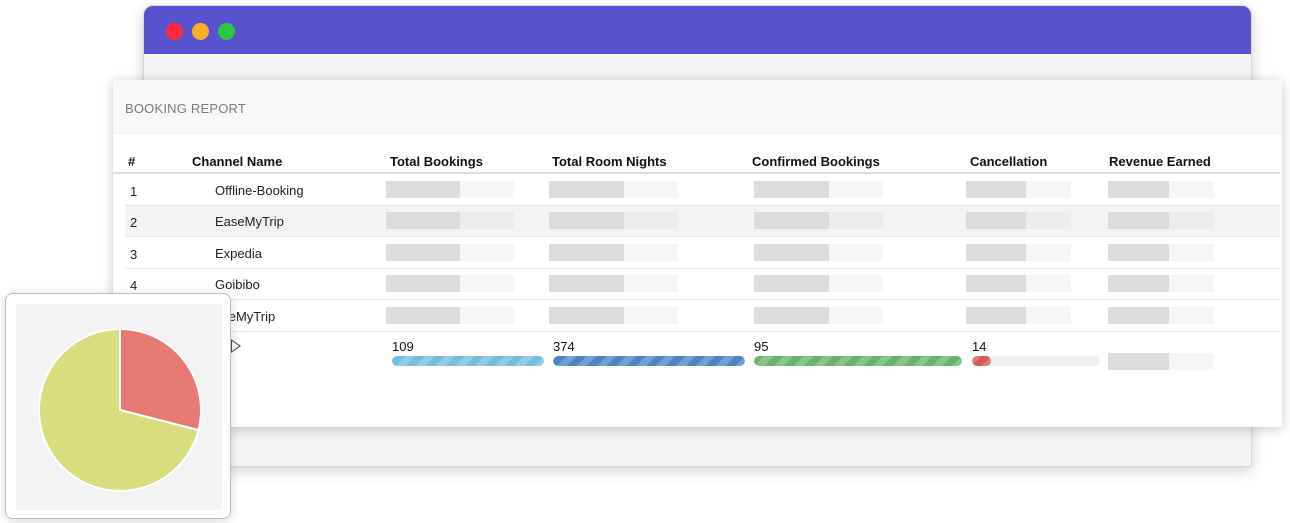  Describe the element at coordinates (200, 31) in the screenshot. I see `minimize-window-button` at that location.